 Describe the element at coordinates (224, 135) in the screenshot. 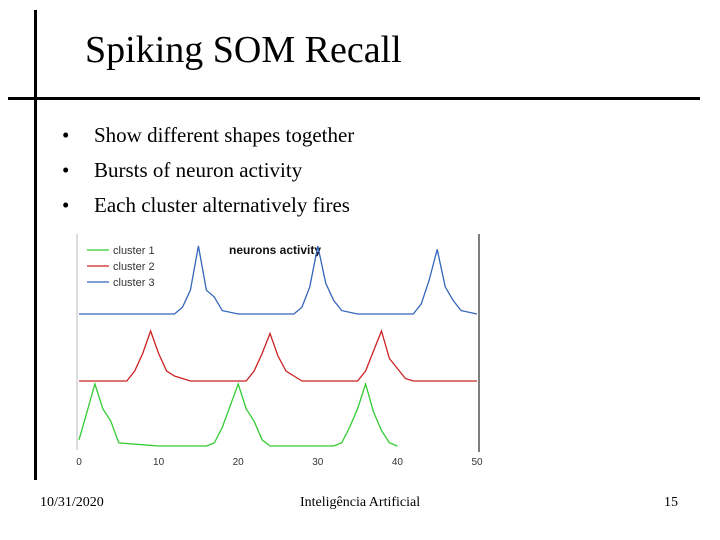

I see `bullet-text: Show different shapes together` at that location.